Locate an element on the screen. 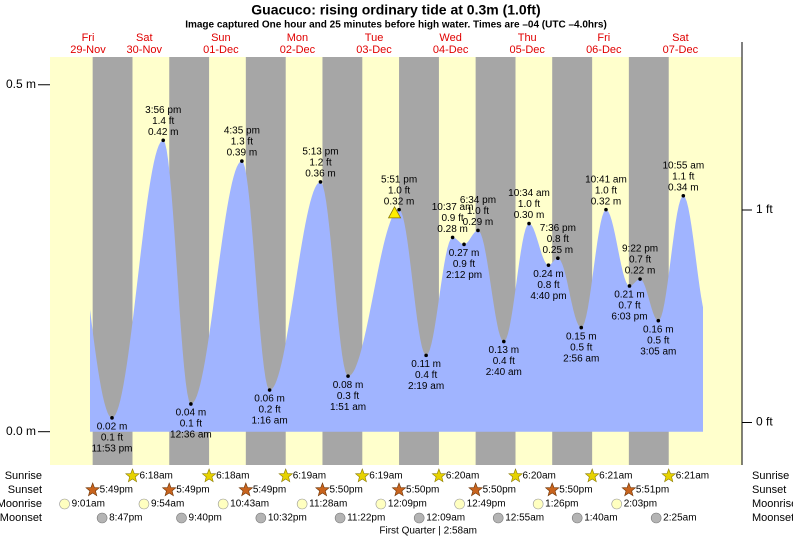 The width and height of the screenshot is (793, 539). moonset-time: 11:22pm is located at coordinates (366, 518).